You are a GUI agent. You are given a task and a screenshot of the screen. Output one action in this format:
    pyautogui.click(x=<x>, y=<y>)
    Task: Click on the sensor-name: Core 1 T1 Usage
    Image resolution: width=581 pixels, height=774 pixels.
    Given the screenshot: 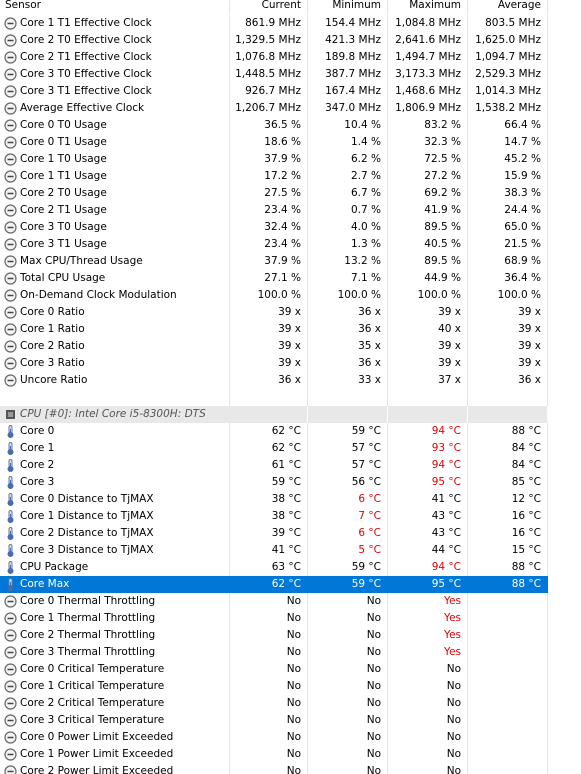 What is the action you would take?
    pyautogui.click(x=115, y=176)
    